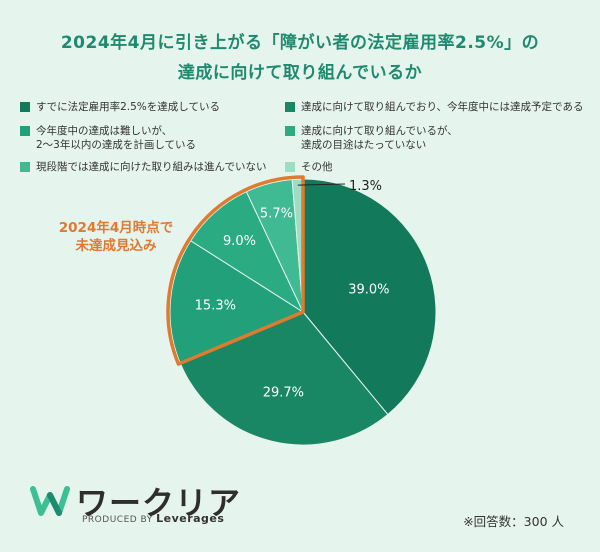 This screenshot has width=600, height=552. Describe the element at coordinates (379, 138) in the screenshot. I see `legend-label: 達成に向けて取り組んでいるが、 達成の目途はたっていない` at that location.